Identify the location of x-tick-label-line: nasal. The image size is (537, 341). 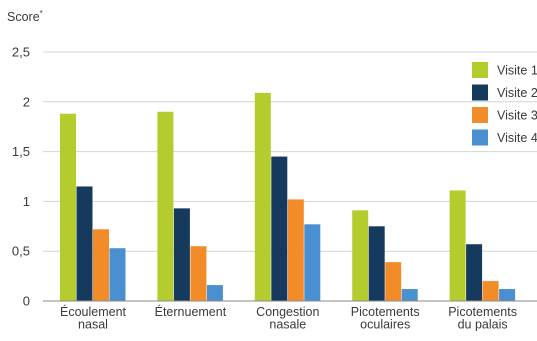
(93, 325).